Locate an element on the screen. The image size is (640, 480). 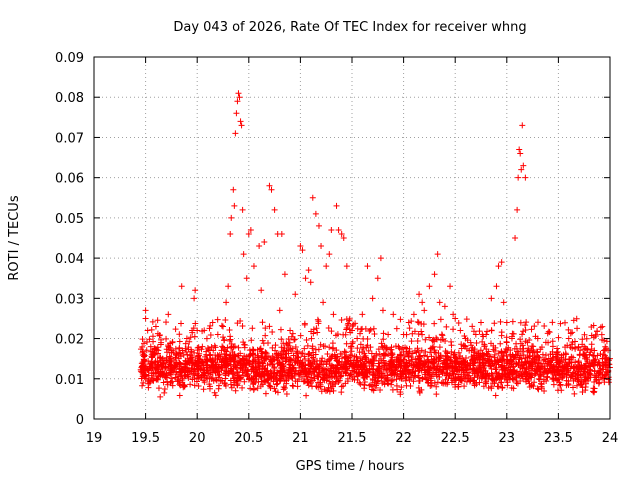
x-axis-label: GPS time / hours is located at coordinates (350, 466).